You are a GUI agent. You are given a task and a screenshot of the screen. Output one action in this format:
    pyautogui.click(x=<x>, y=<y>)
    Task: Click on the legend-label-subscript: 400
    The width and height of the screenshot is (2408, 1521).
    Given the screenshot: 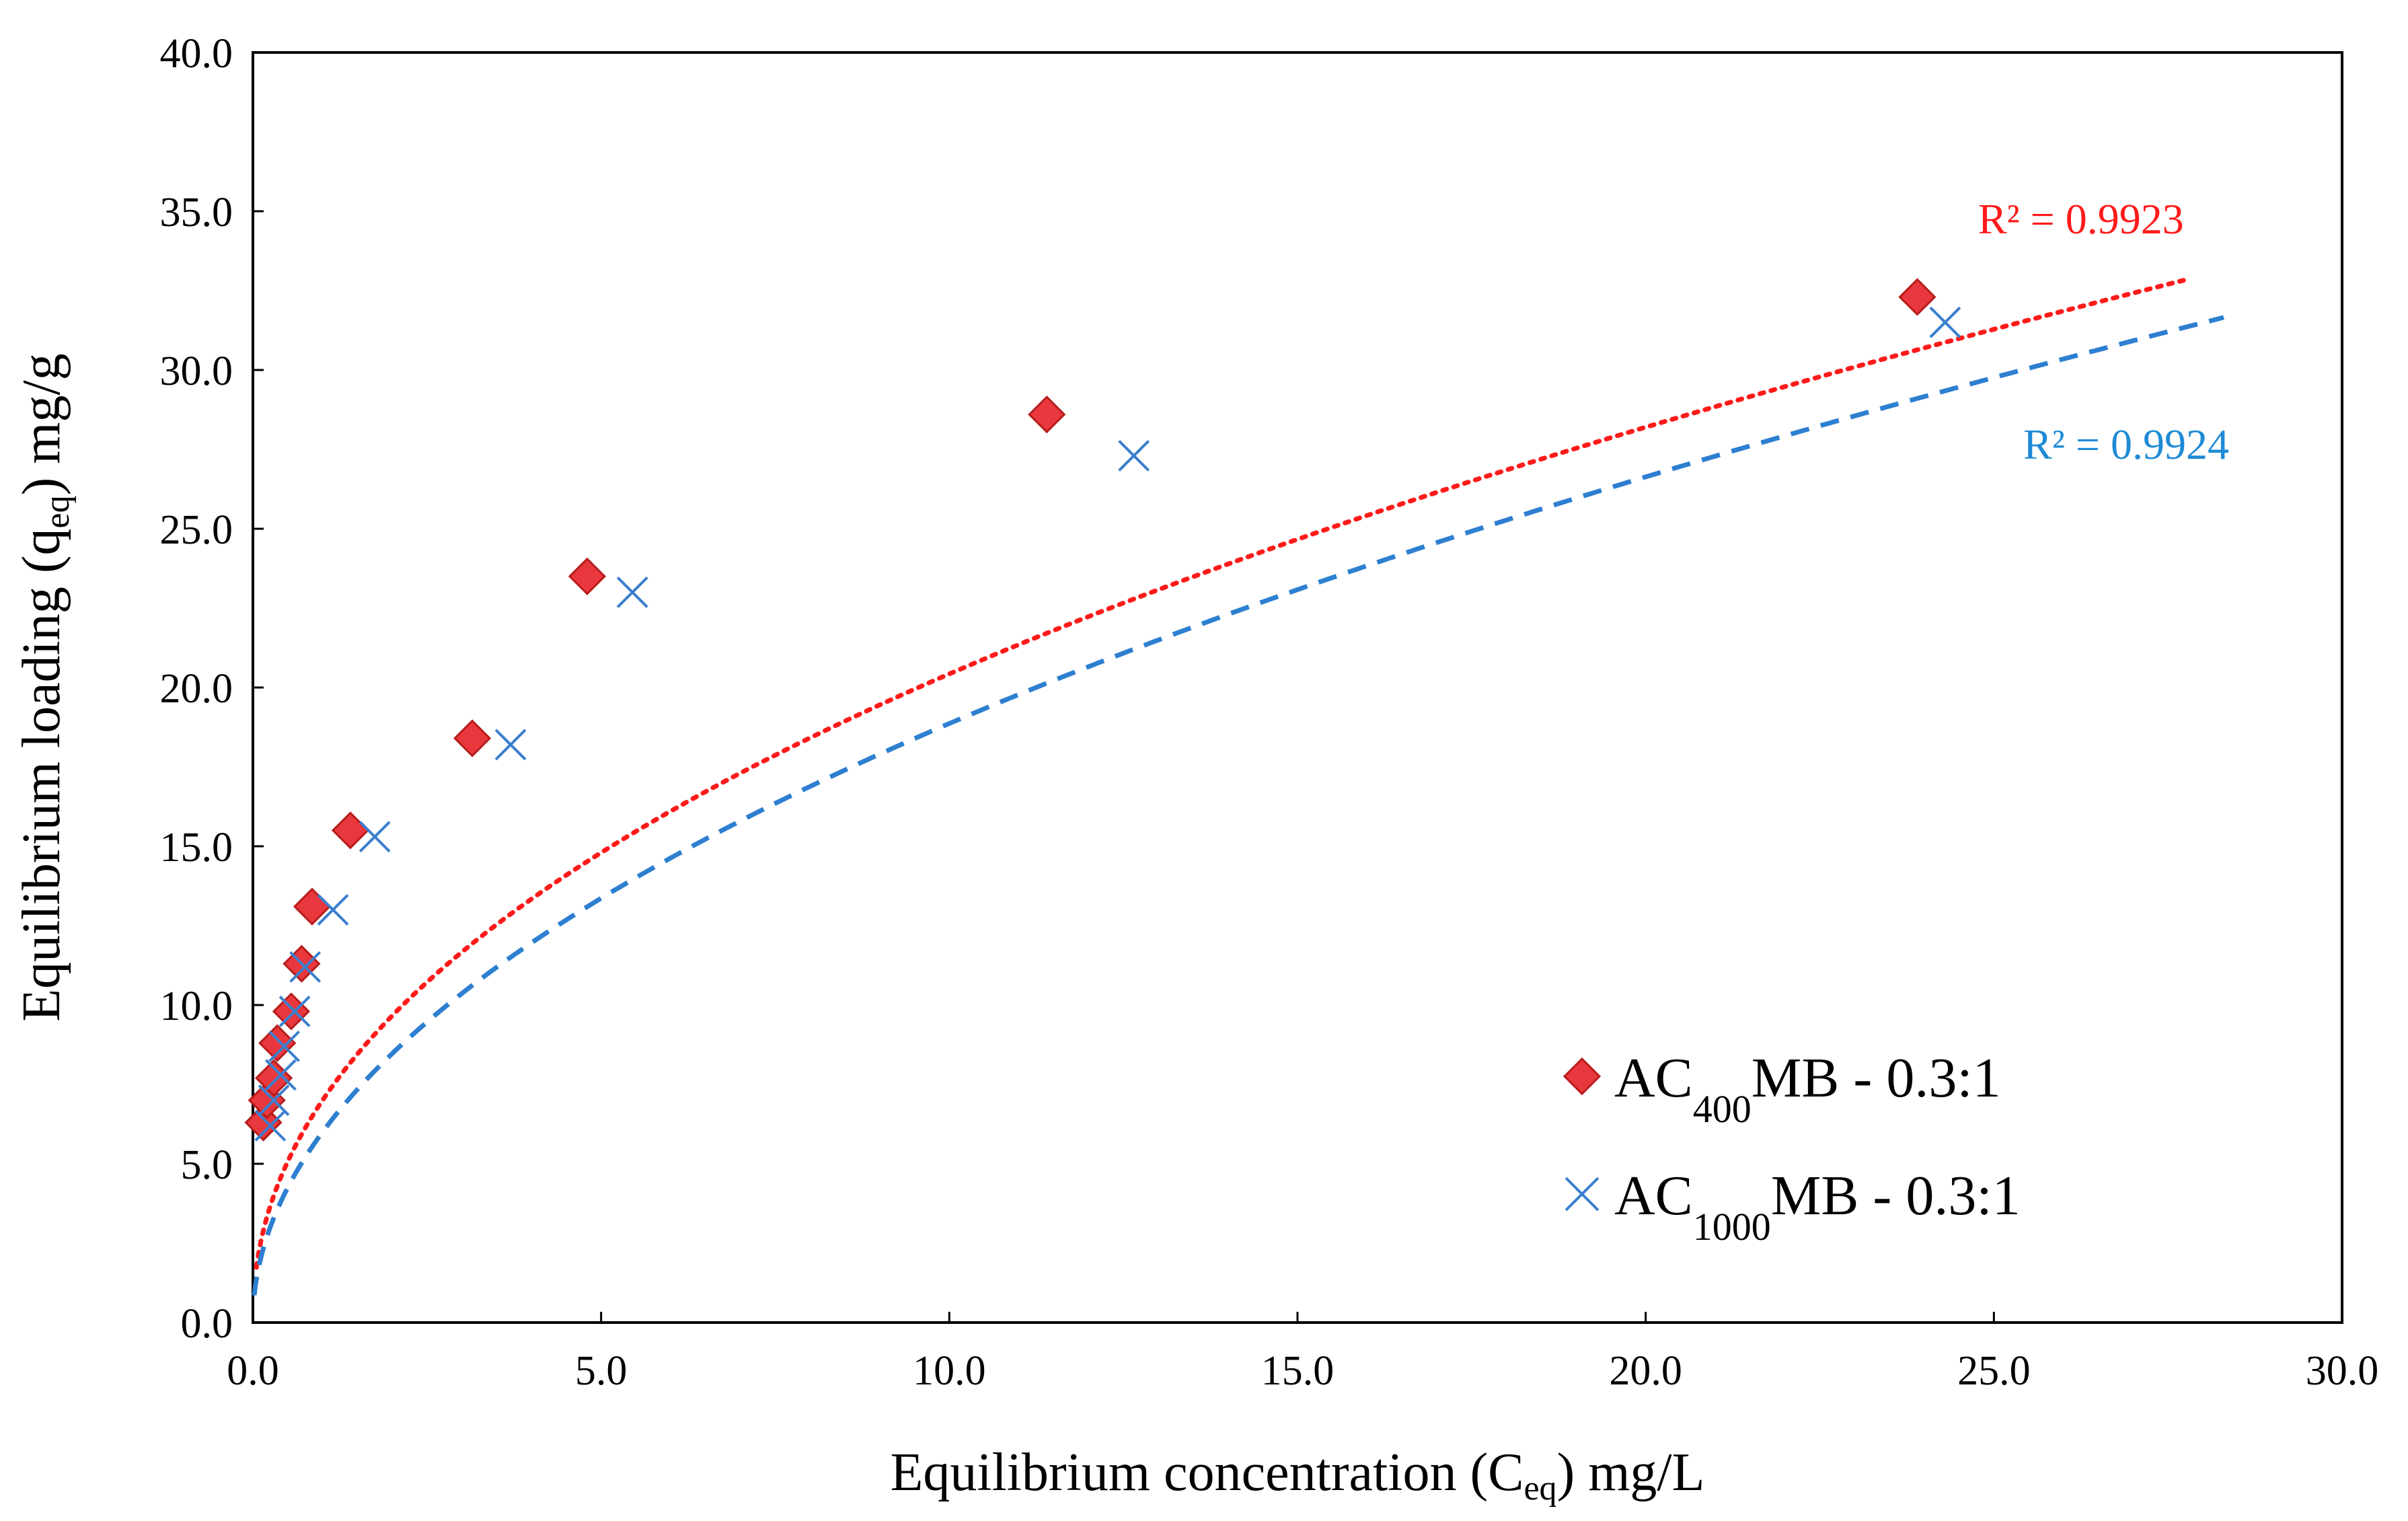 What is the action you would take?
    pyautogui.click(x=1722, y=1109)
    